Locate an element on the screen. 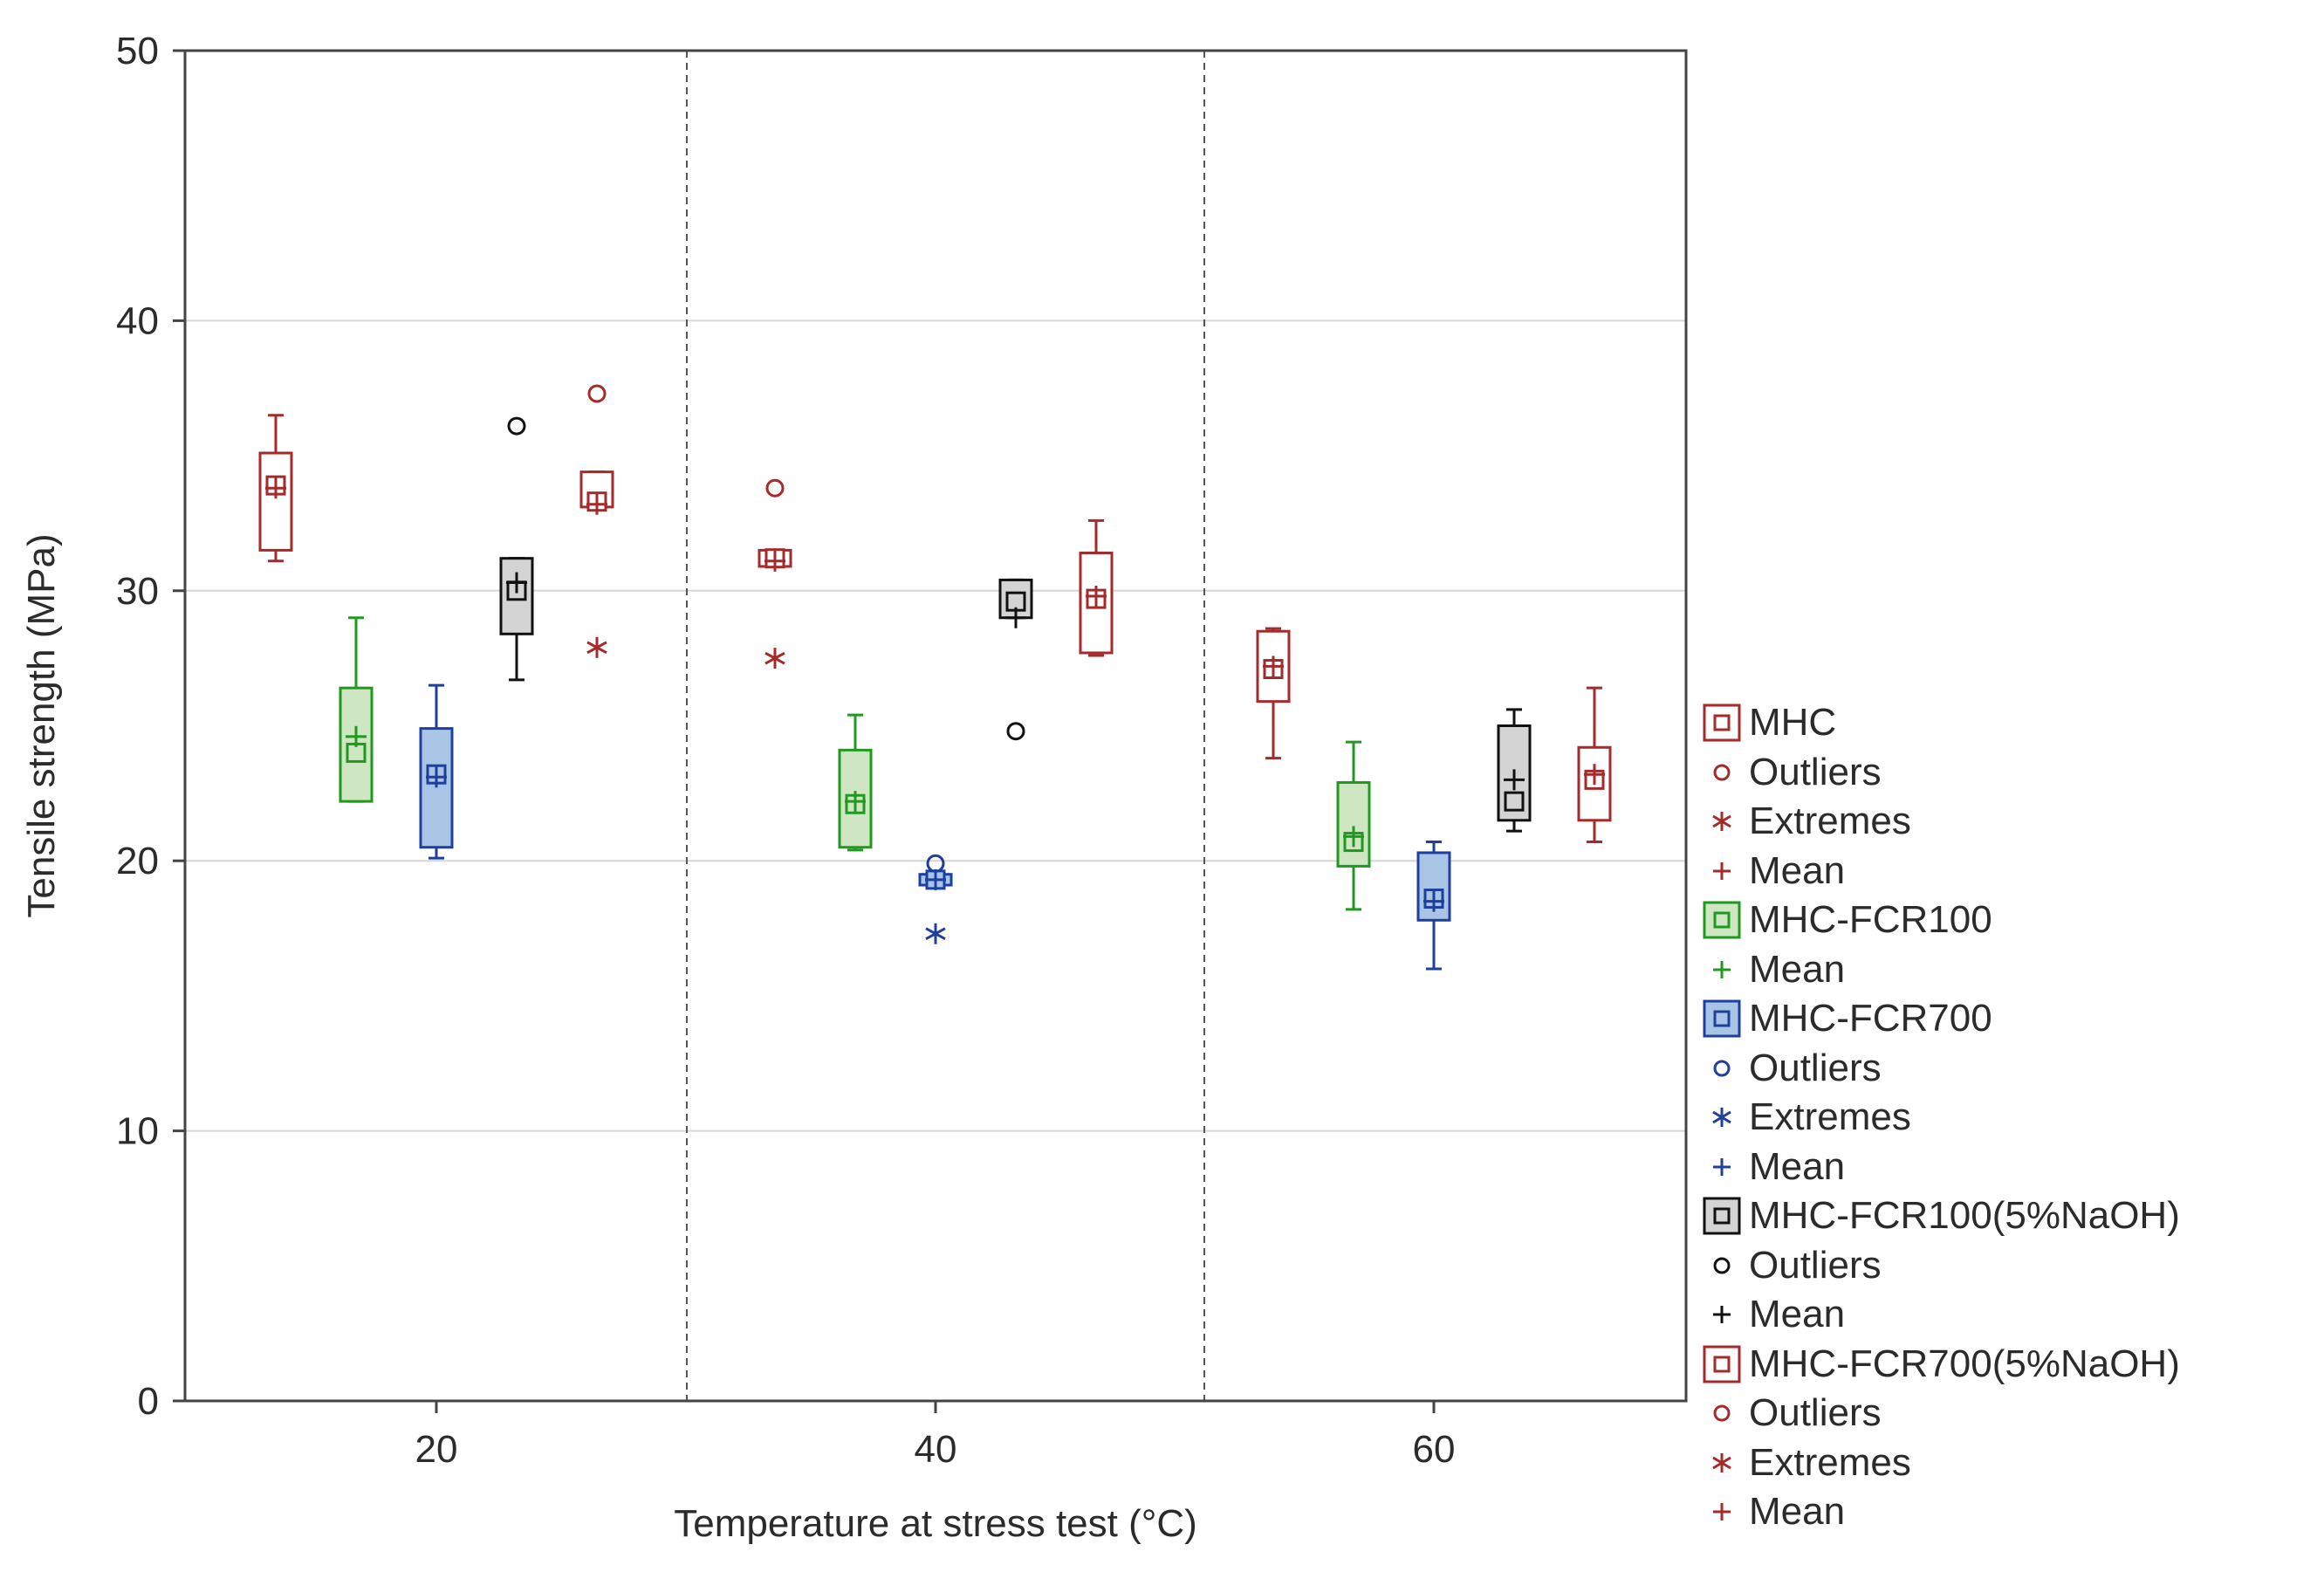 This screenshot has height=1572, width=2324. box-MHC-FCR700(5%NaOH)-20 is located at coordinates (596, 521).